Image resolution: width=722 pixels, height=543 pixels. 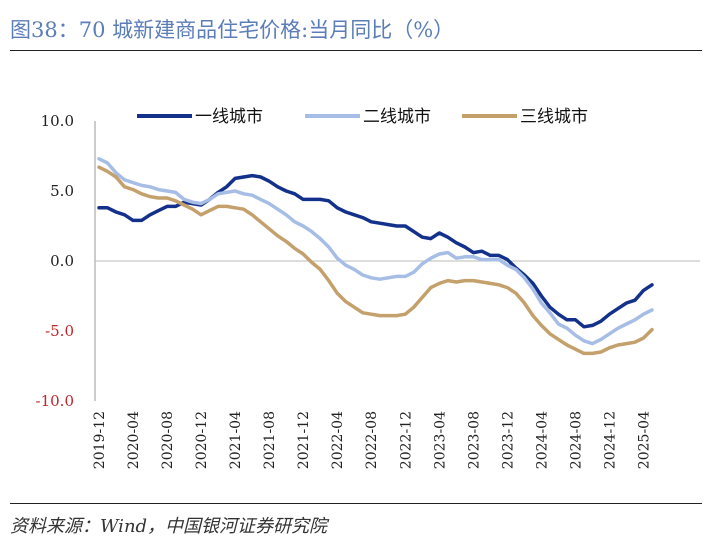 What do you see at coordinates (474, 440) in the screenshot?
I see `x-tick-label: 2023-08` at bounding box center [474, 440].